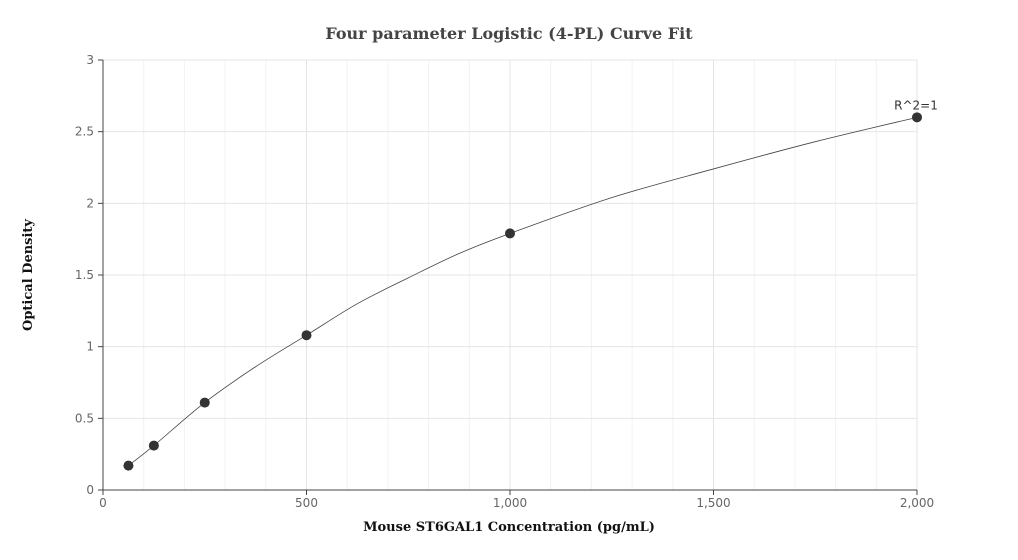 The image size is (1018, 560). I want to click on y-tick-label: 1, so click(90, 347).